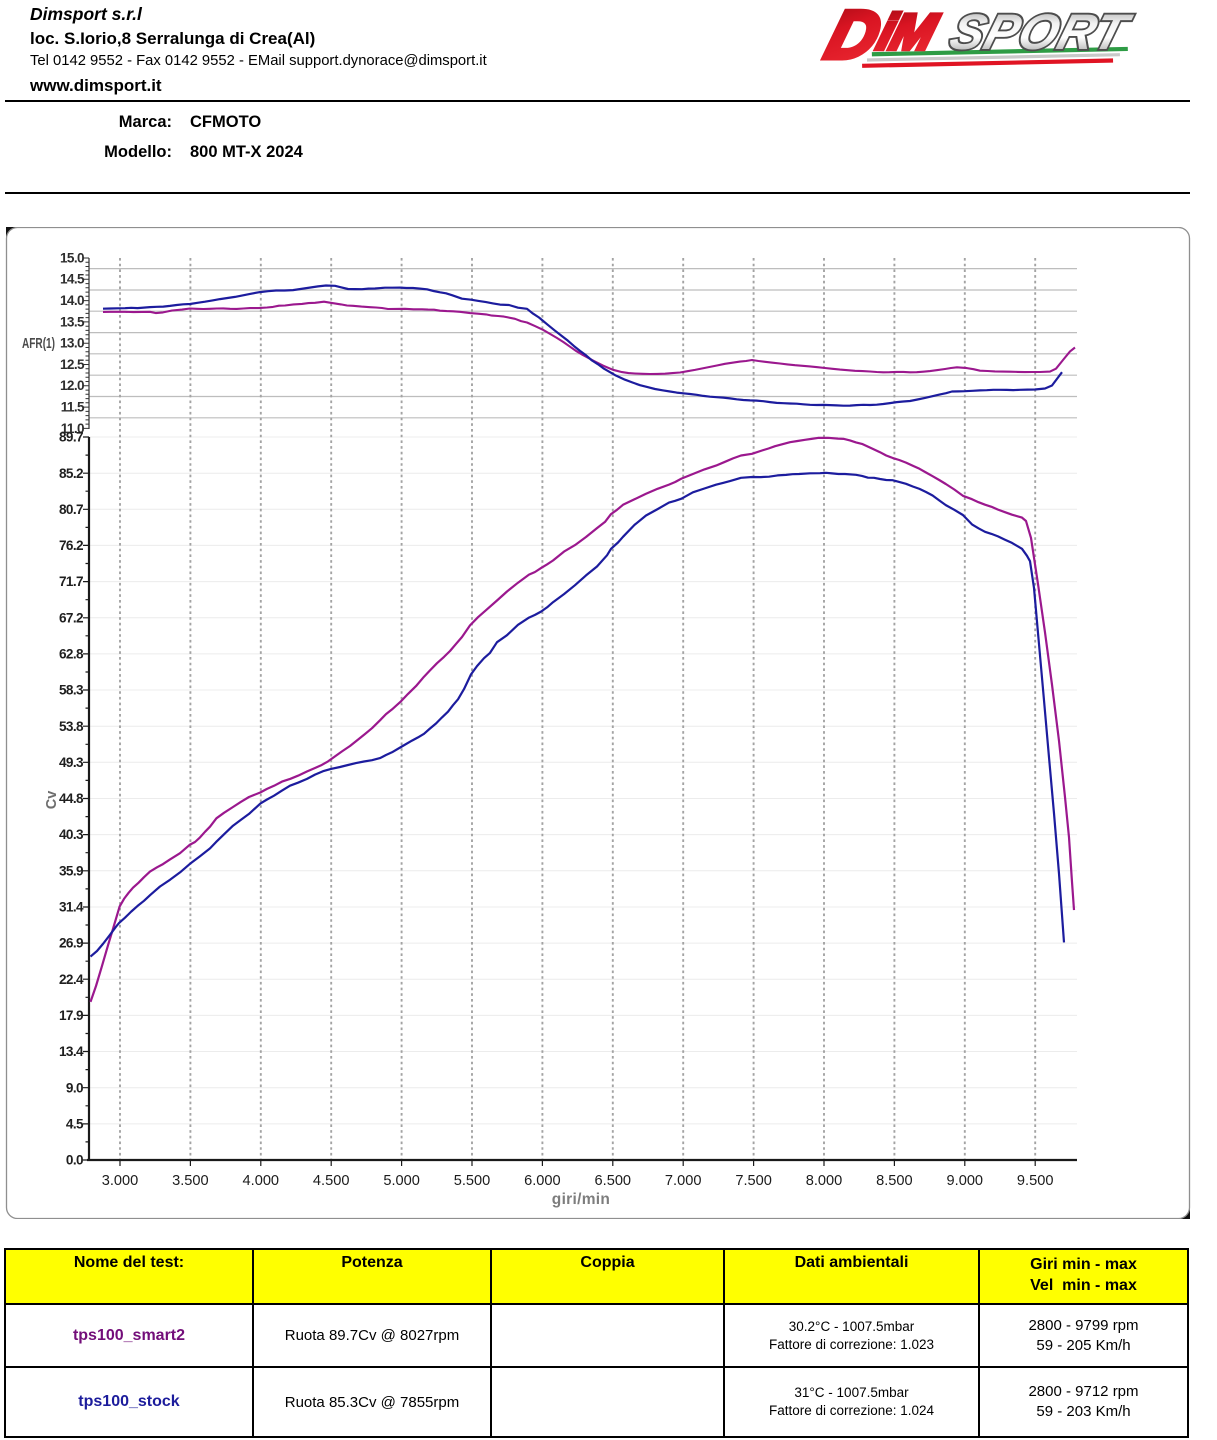 The image size is (1217, 1440). What do you see at coordinates (71, 870) in the screenshot?
I see `svg-text: 35.9` at bounding box center [71, 870].